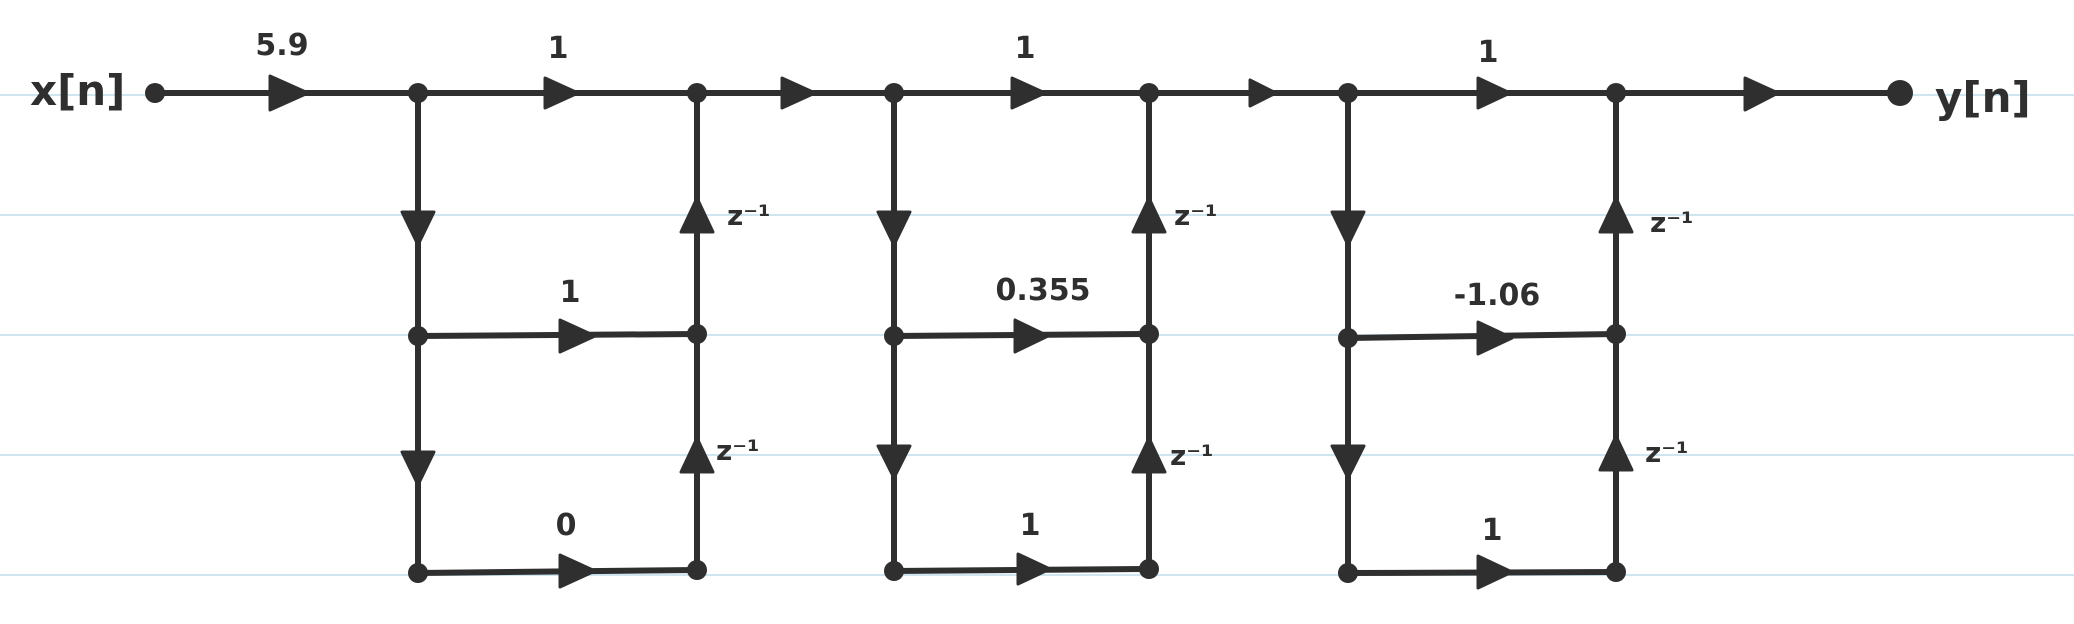 This screenshot has height=624, width=2074. What do you see at coordinates (748, 215) in the screenshot?
I see `section-1-delay-upper: z⁻¹` at bounding box center [748, 215].